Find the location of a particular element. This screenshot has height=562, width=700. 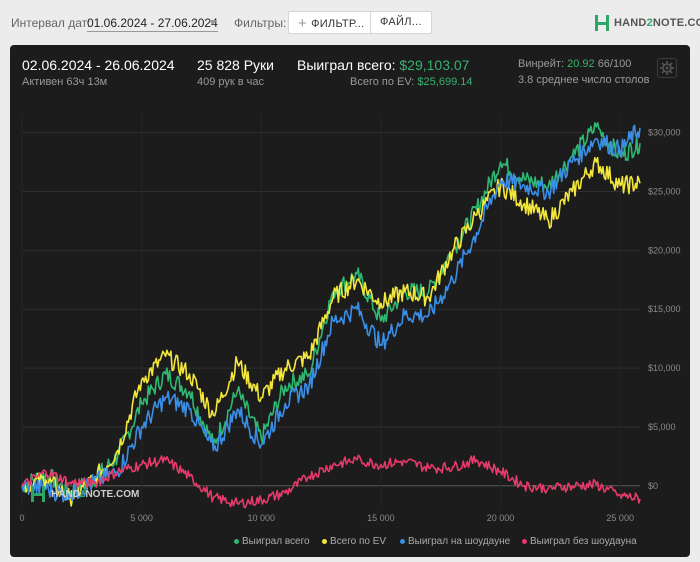

won-value: $29,103.07 is located at coordinates (434, 65).